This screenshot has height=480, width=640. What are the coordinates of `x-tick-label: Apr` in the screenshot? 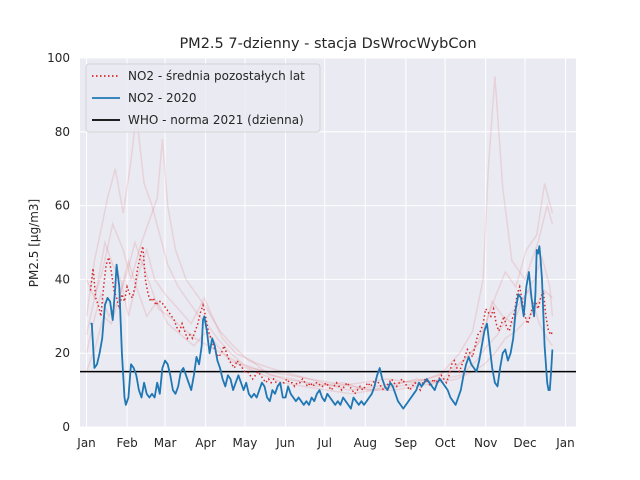 It's located at (205, 443).